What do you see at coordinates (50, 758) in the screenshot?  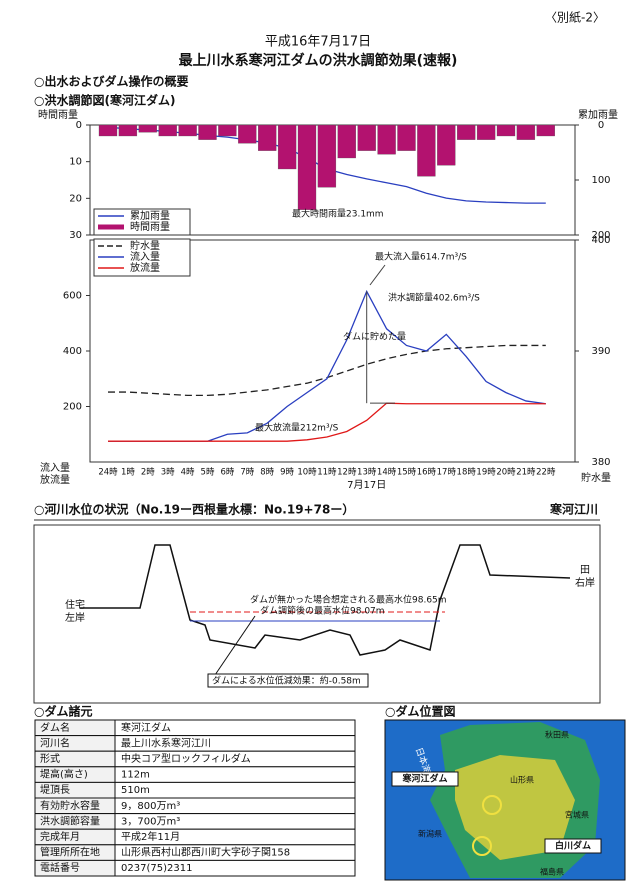 I see `table-key: 形式` at bounding box center [50, 758].